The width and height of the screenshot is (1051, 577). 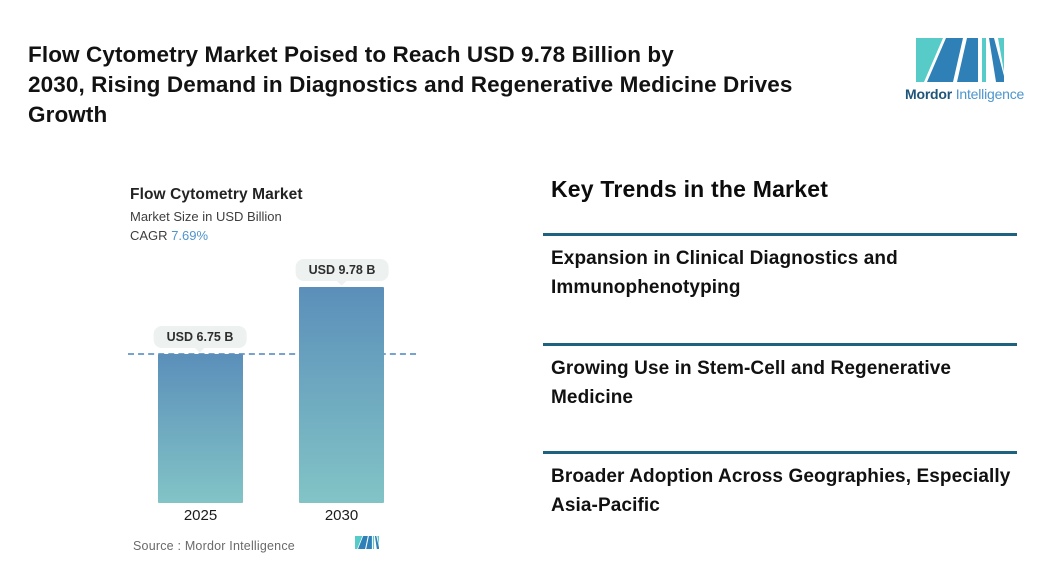 I want to click on bar-chart-plot: USD 6.75 B USD 9.78 B, so click(x=278, y=379).